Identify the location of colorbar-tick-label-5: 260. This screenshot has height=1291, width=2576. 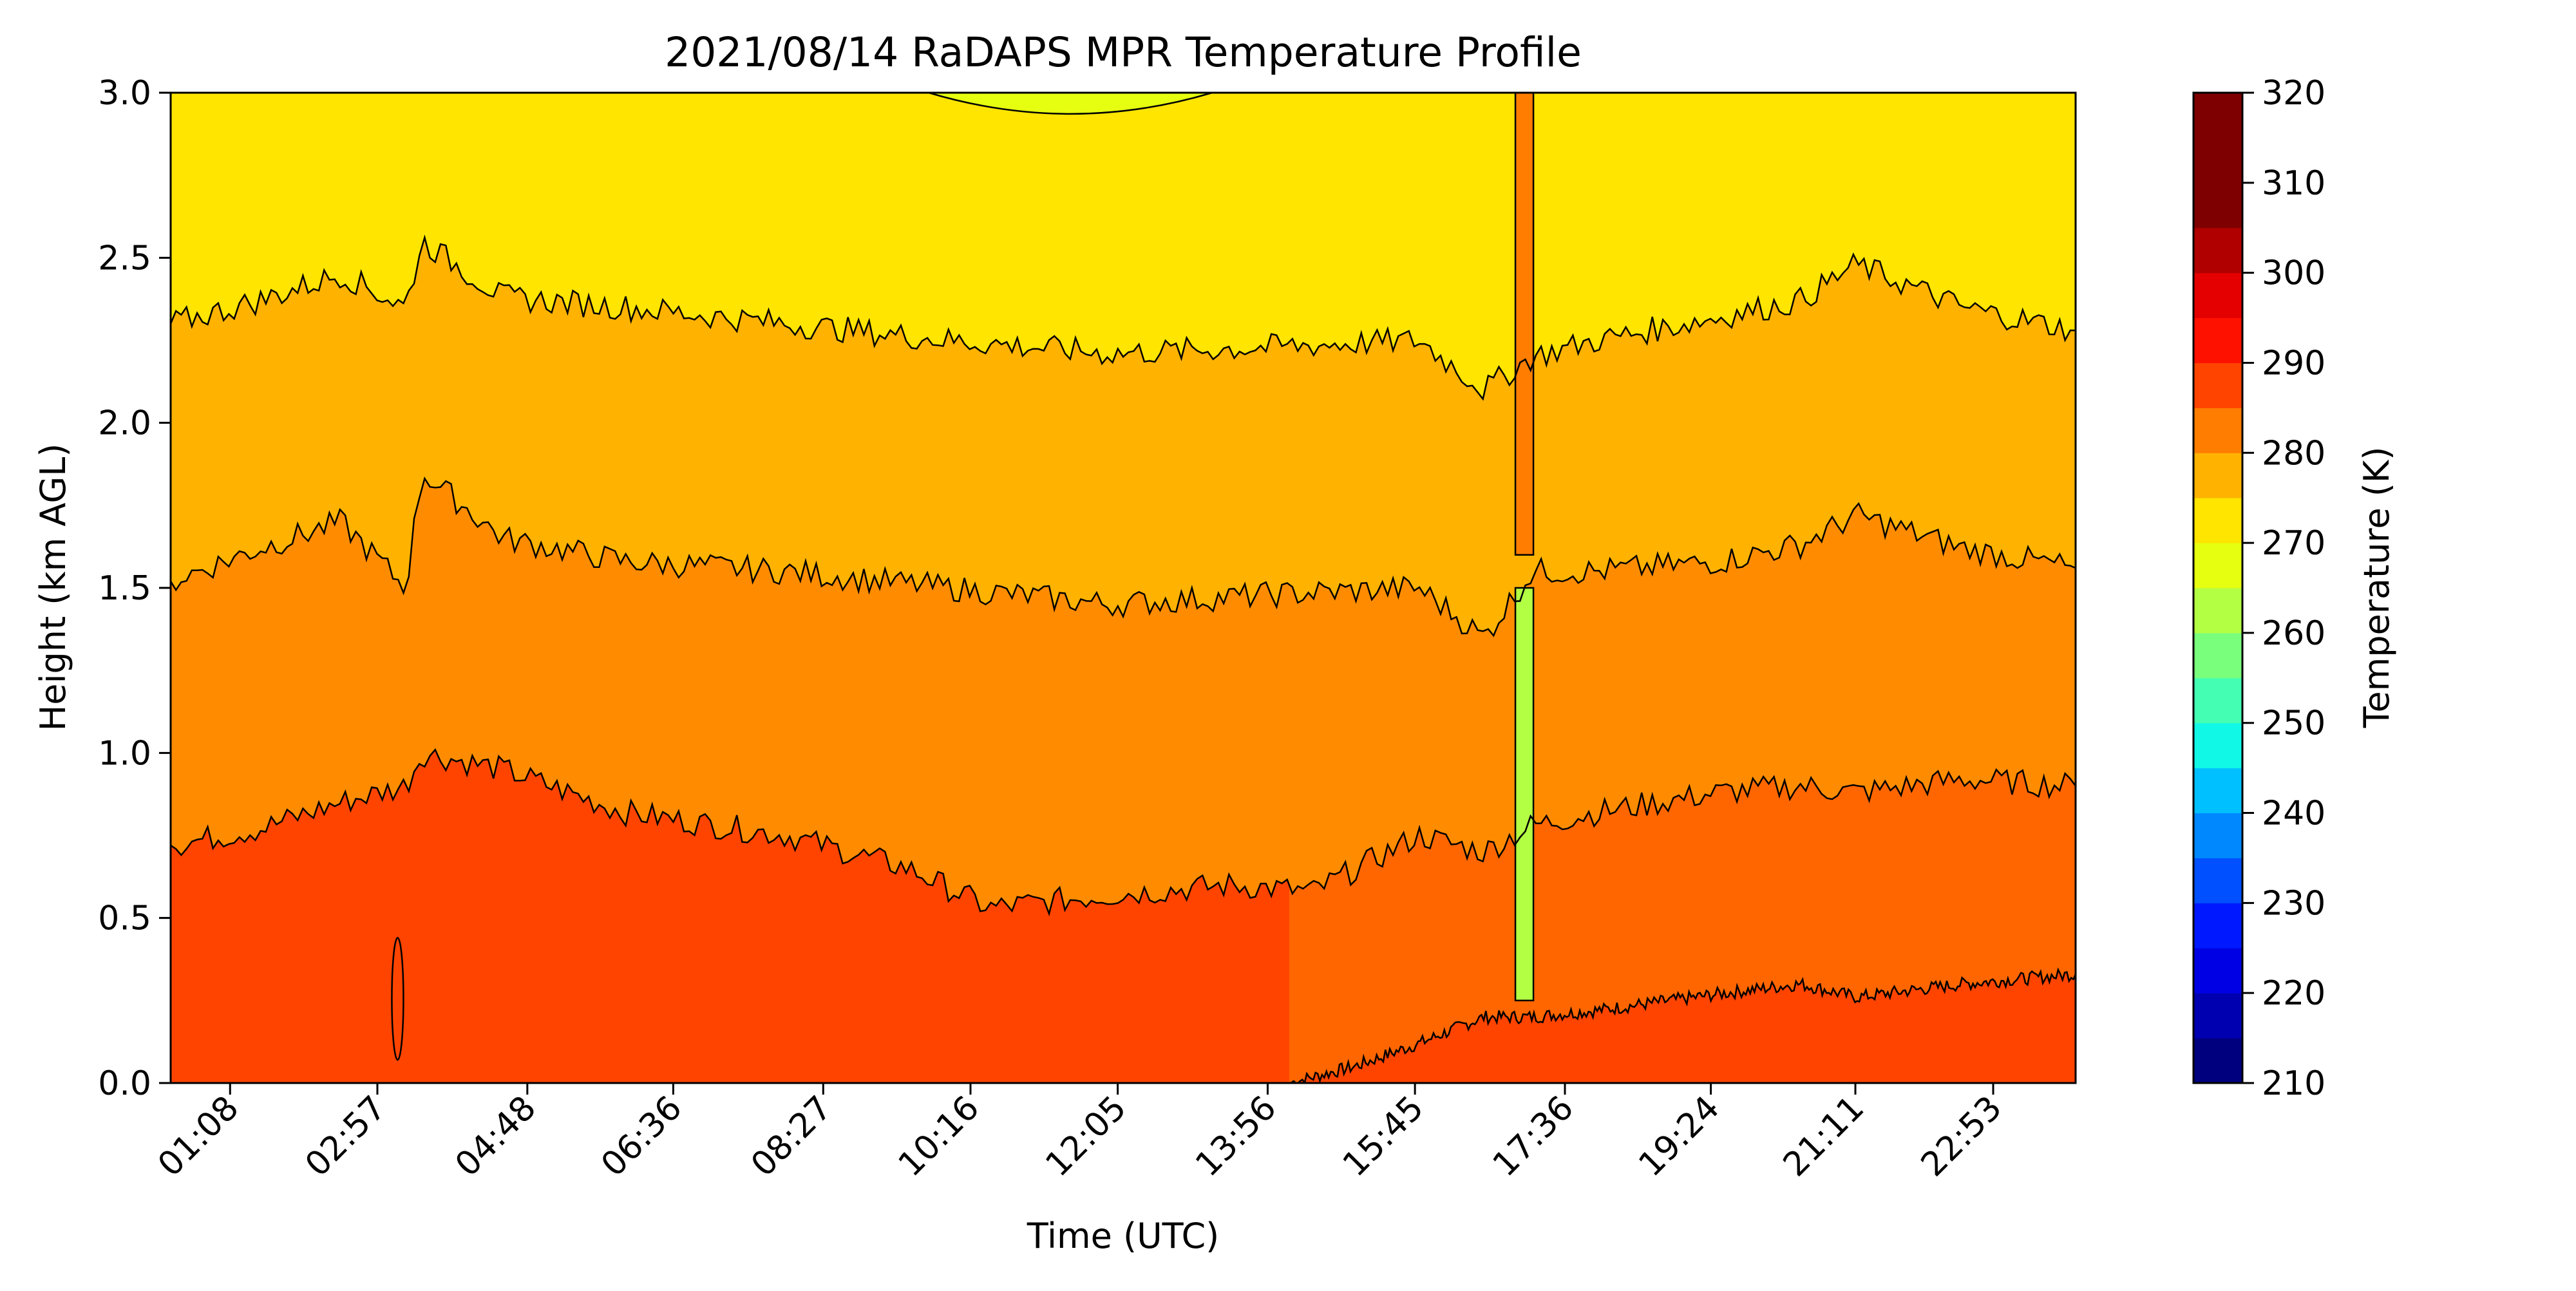
(2293, 633).